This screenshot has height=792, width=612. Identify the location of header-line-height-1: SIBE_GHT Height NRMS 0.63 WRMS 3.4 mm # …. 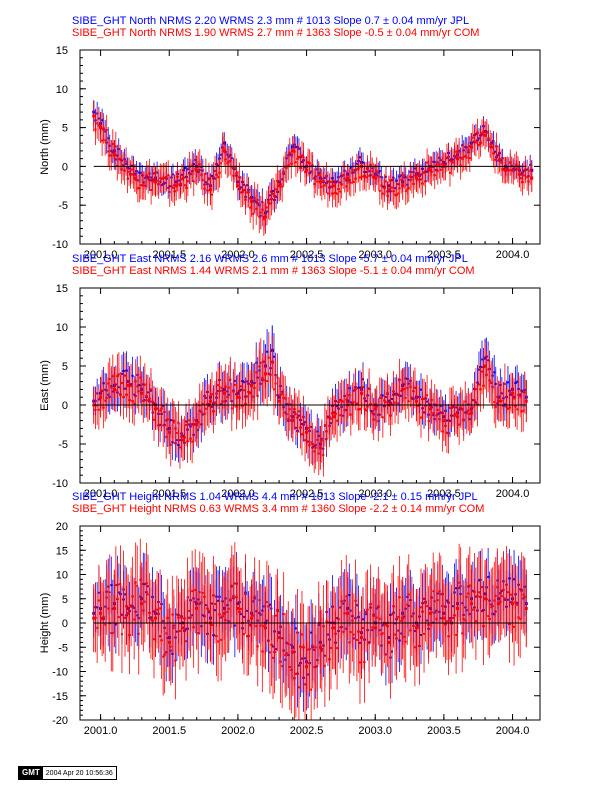
(278, 509).